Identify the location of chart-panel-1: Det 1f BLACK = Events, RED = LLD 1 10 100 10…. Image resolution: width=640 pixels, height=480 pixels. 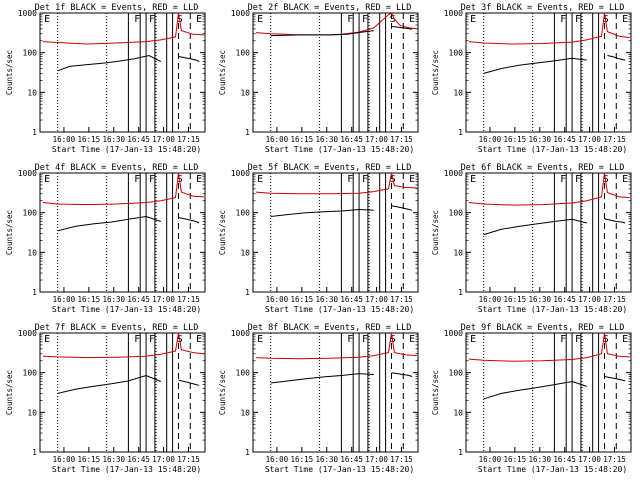
(105, 78).